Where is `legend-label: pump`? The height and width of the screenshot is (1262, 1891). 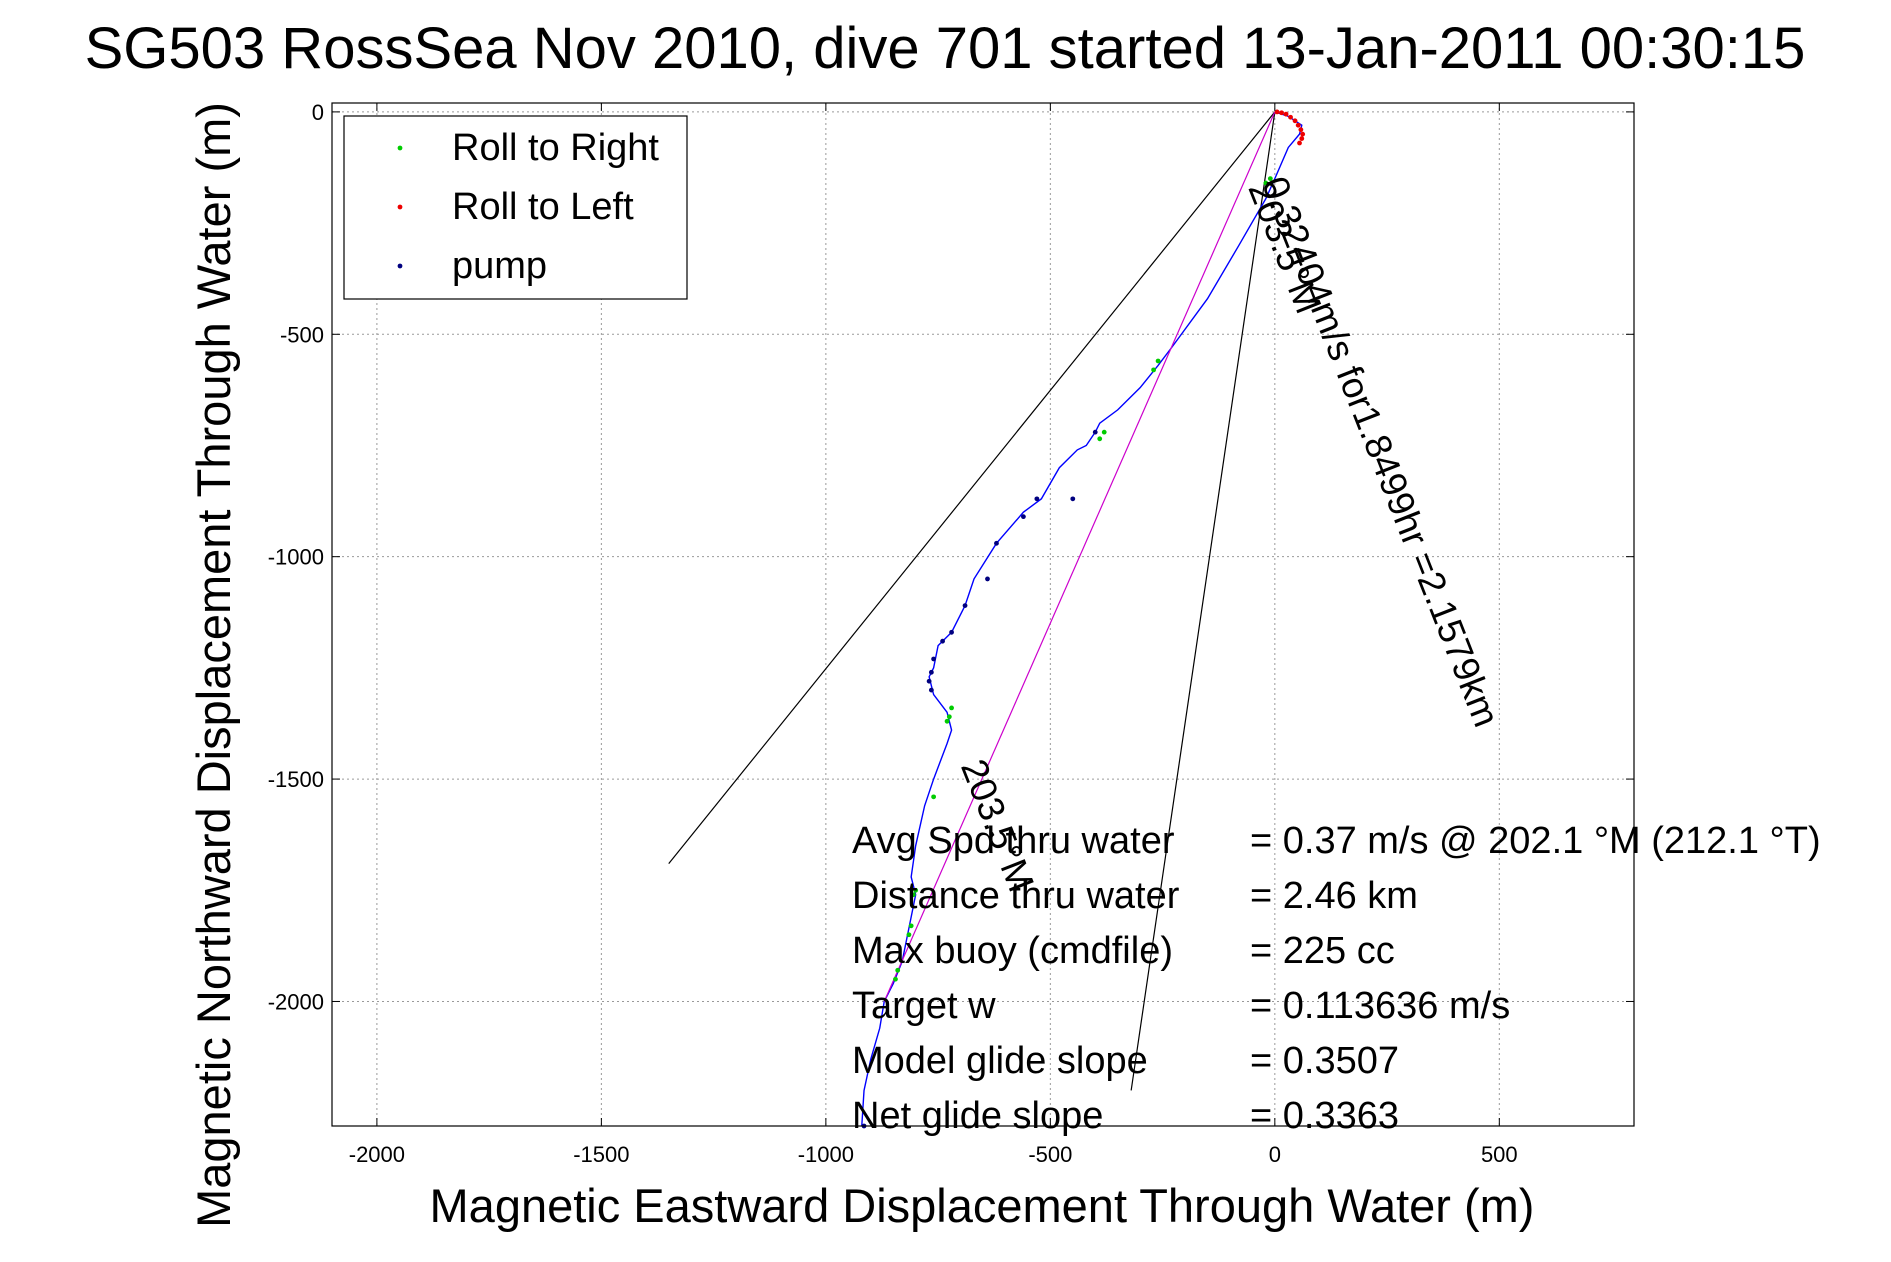
legend-label: pump is located at coordinates (499, 266).